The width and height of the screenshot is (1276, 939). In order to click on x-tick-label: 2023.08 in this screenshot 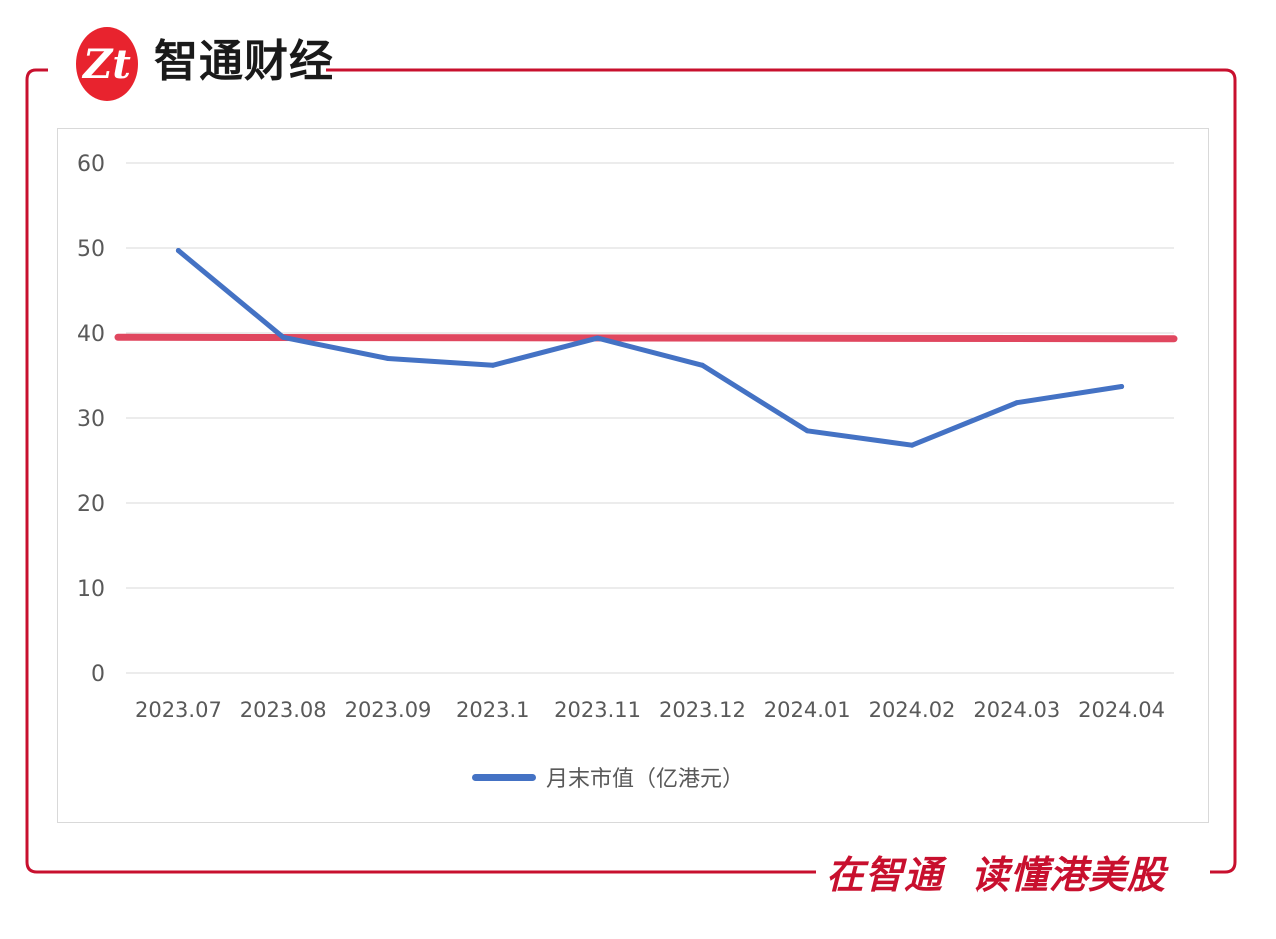, I will do `click(283, 710)`.